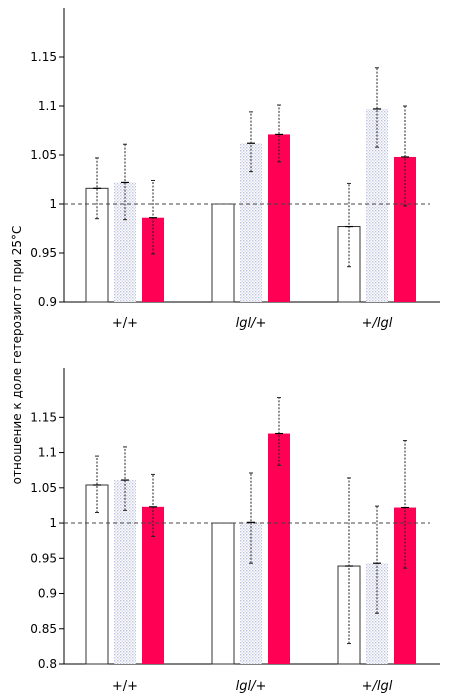 The height and width of the screenshot is (700, 449). What do you see at coordinates (17, 355) in the screenshot?
I see `y-axis-label: отношение к доле гетерозигот при 25°С` at bounding box center [17, 355].